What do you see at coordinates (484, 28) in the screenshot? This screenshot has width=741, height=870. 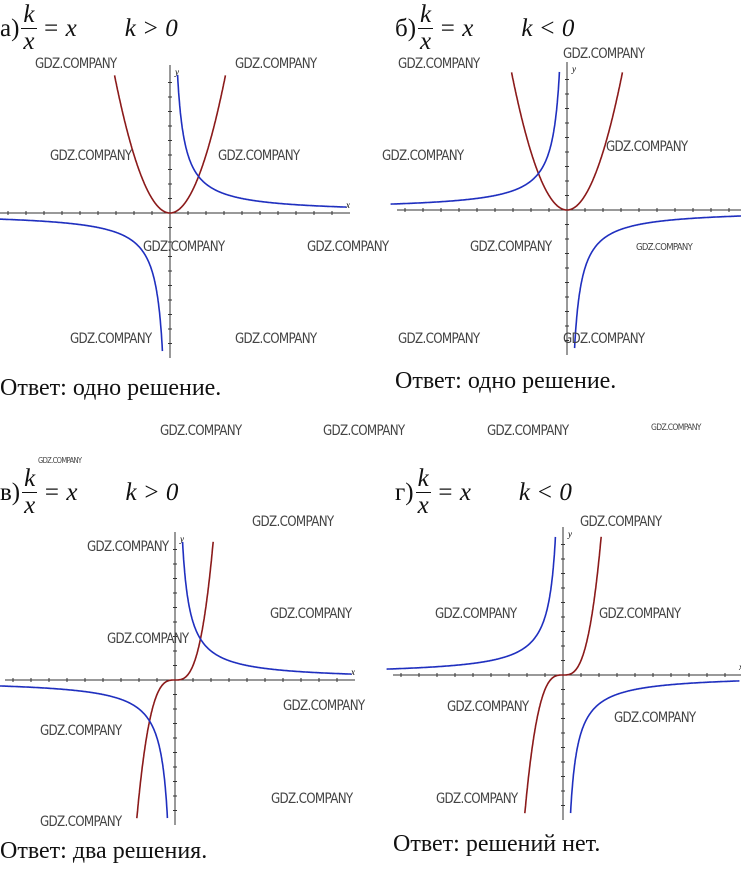 I see `formula: б)kx= x2k < 0` at bounding box center [484, 28].